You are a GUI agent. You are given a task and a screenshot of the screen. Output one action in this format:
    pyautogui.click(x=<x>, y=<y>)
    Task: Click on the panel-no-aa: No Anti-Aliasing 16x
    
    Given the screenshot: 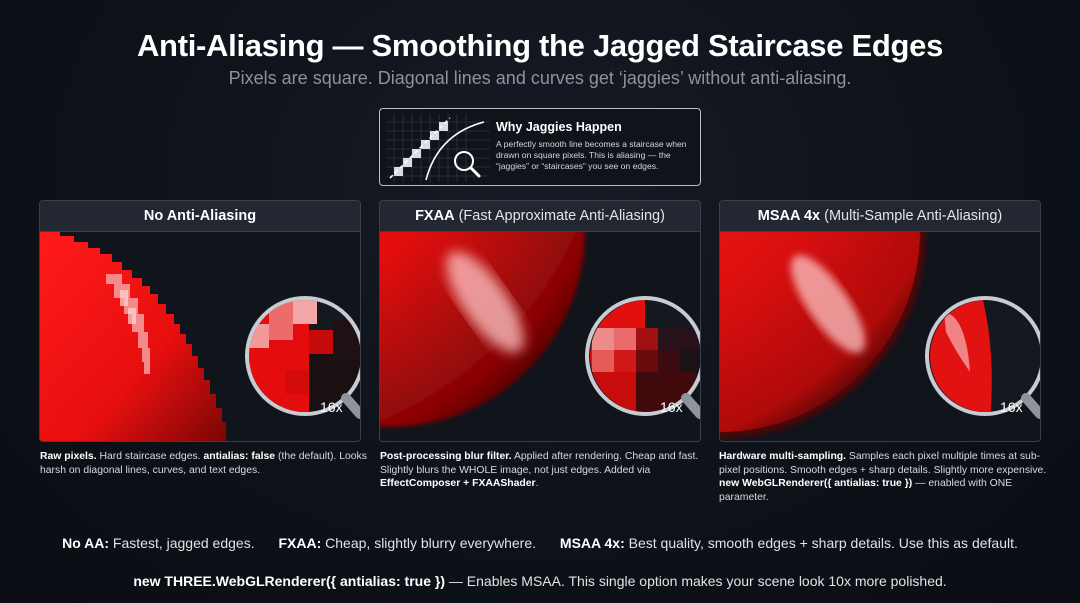 What is the action you would take?
    pyautogui.click(x=200, y=321)
    